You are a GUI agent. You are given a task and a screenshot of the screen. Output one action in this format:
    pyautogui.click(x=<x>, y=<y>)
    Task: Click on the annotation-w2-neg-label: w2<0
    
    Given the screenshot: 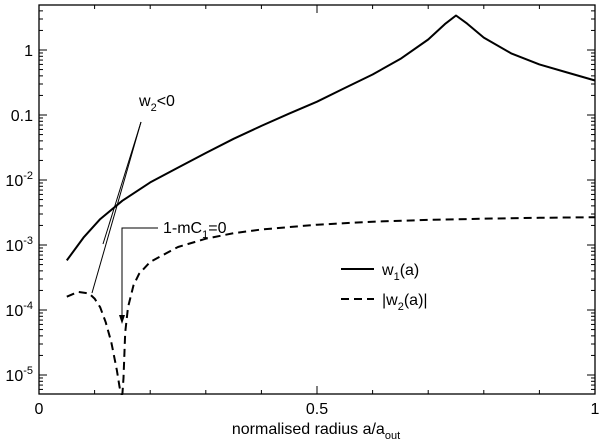 What is the action you would take?
    pyautogui.click(x=156, y=103)
    